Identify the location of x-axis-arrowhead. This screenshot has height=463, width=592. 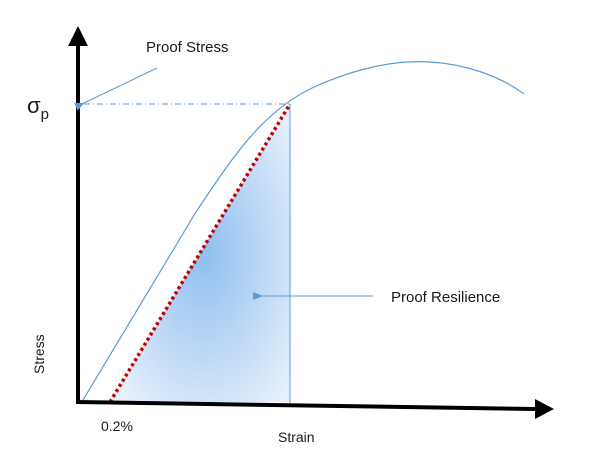
(544, 409).